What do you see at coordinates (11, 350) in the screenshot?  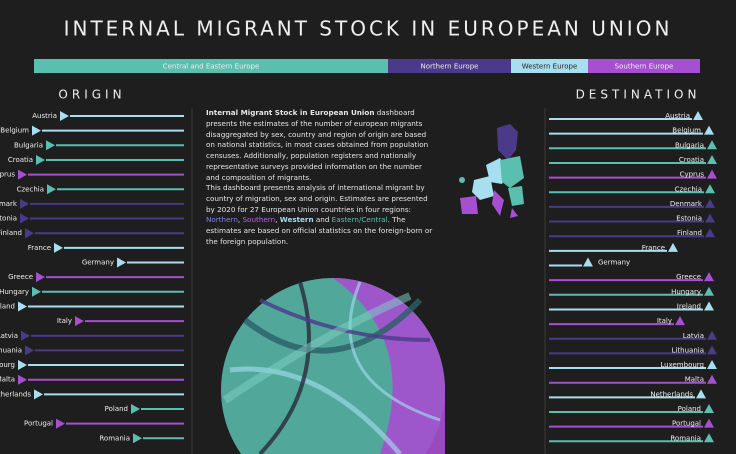 I see `origin-label: Lithuania` at bounding box center [11, 350].